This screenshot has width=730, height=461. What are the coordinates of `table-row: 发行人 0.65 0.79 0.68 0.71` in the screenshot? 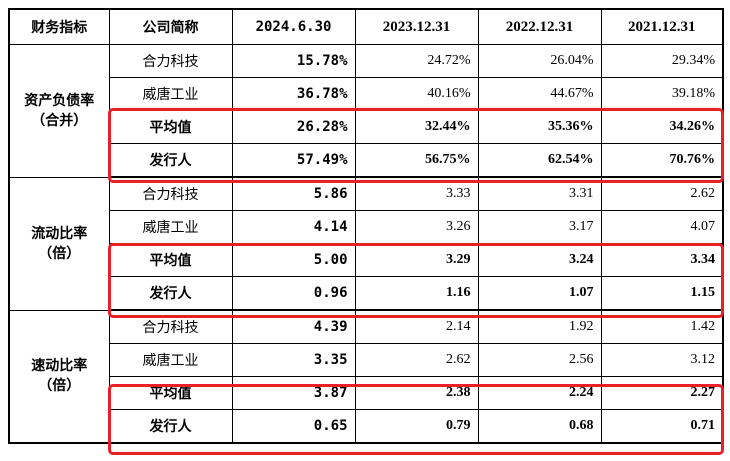 It's located at (366, 426).